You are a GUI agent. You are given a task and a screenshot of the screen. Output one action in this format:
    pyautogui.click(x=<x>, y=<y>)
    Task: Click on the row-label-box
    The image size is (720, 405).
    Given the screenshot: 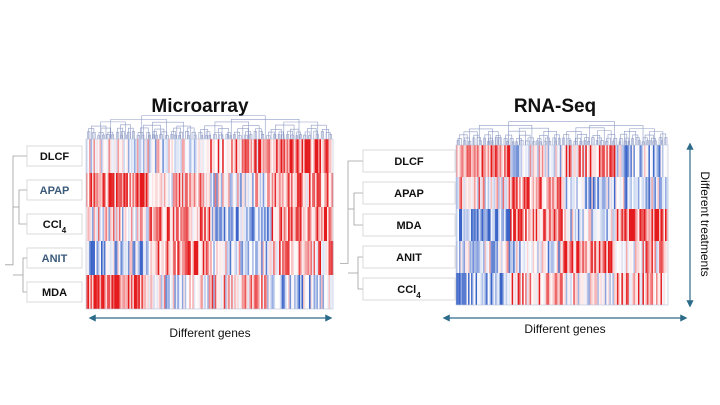 What is the action you would take?
    pyautogui.click(x=409, y=161)
    